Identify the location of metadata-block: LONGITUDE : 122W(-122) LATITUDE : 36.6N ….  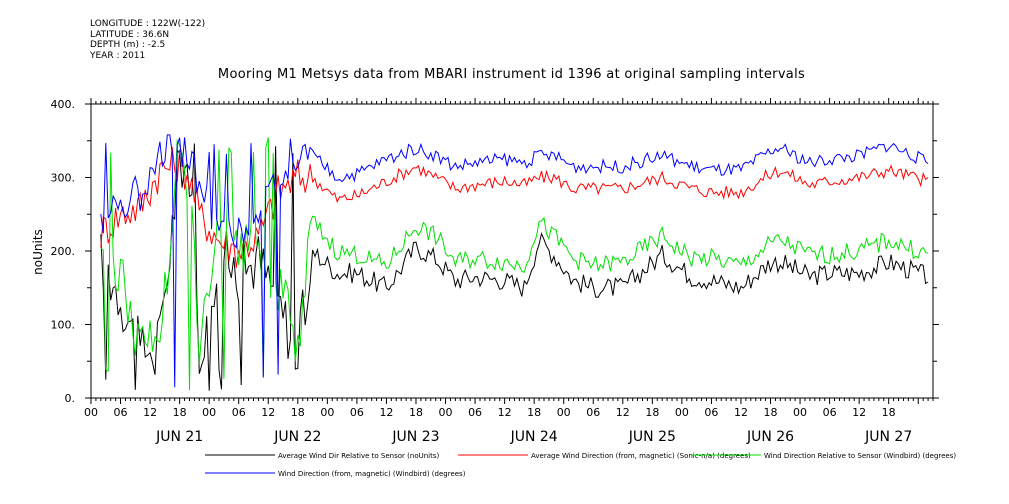
(147, 40).